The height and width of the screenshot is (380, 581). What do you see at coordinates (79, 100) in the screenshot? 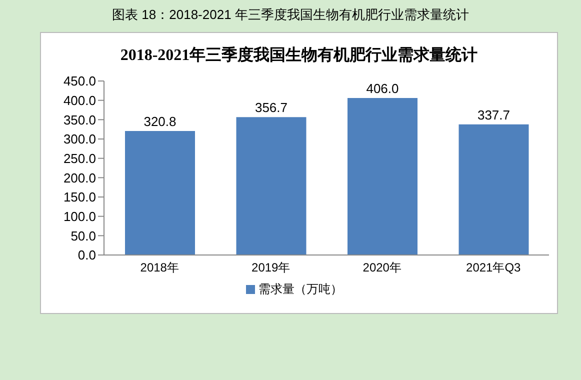
I see `y-tick-label: 400.0` at bounding box center [79, 100].